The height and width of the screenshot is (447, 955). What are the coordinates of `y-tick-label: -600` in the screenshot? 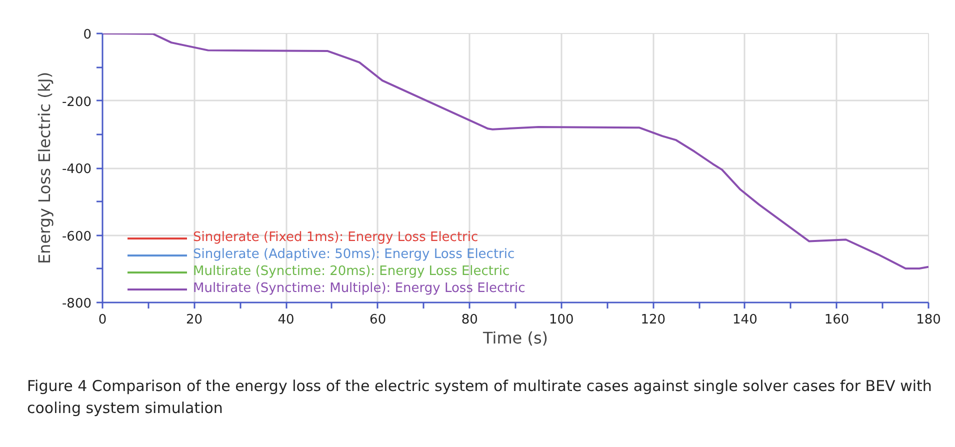 It's located at (77, 236).